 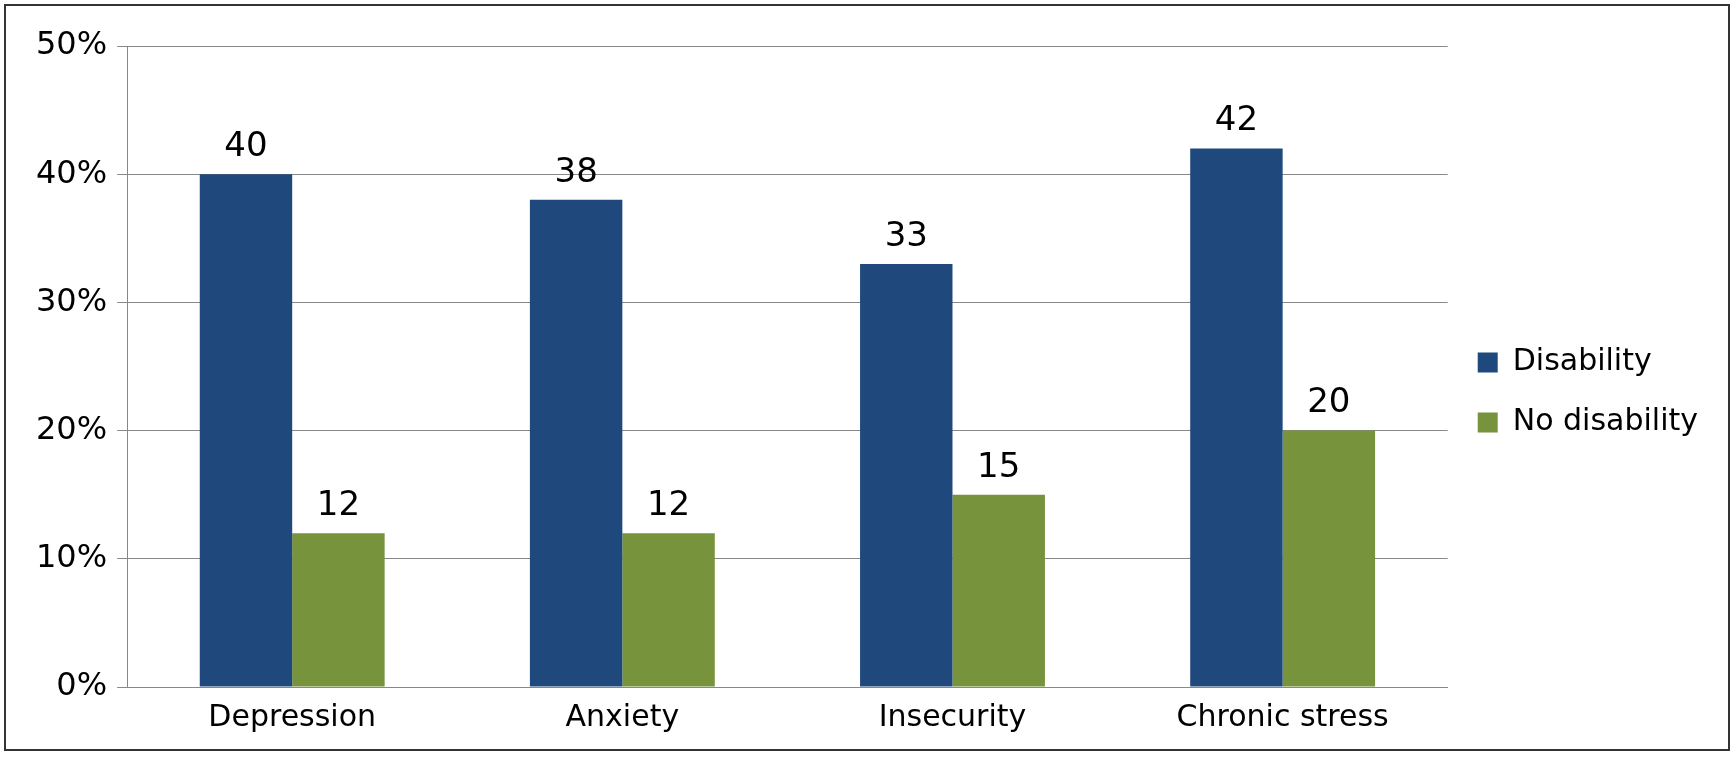 What do you see at coordinates (246, 144) in the screenshot?
I see `data-label: 40` at bounding box center [246, 144].